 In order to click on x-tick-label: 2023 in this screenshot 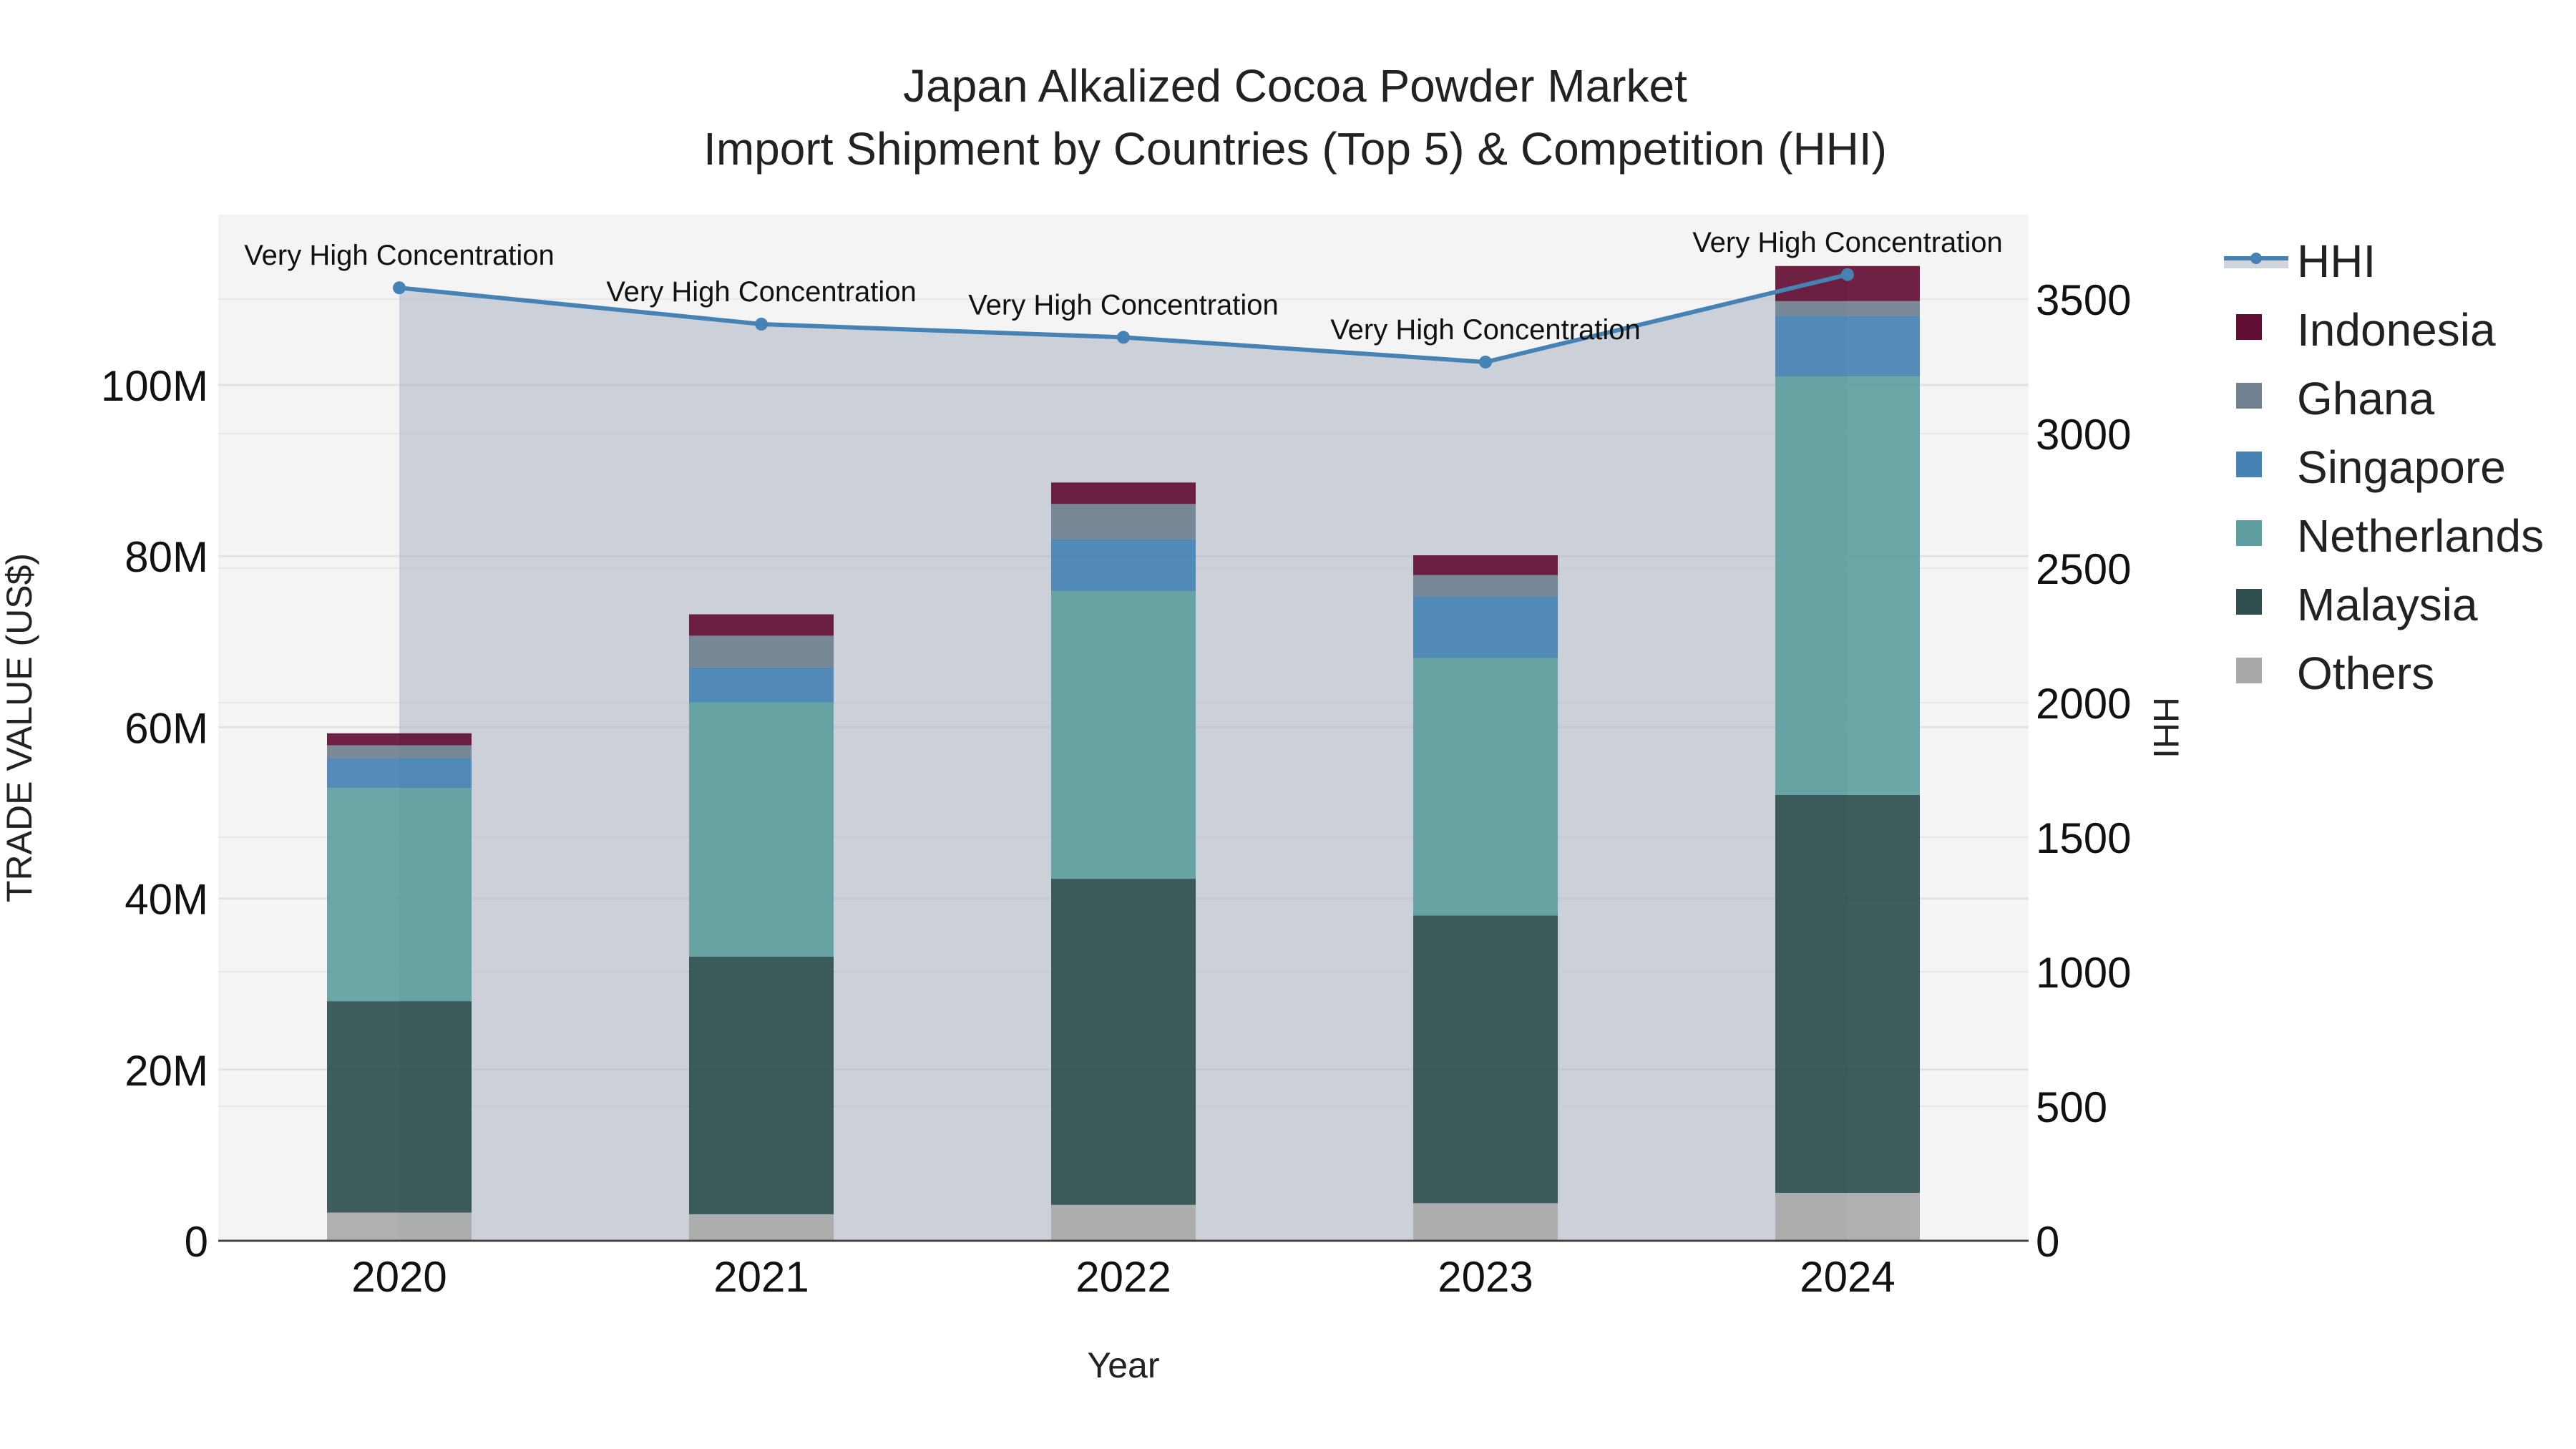, I will do `click(1485, 1277)`.